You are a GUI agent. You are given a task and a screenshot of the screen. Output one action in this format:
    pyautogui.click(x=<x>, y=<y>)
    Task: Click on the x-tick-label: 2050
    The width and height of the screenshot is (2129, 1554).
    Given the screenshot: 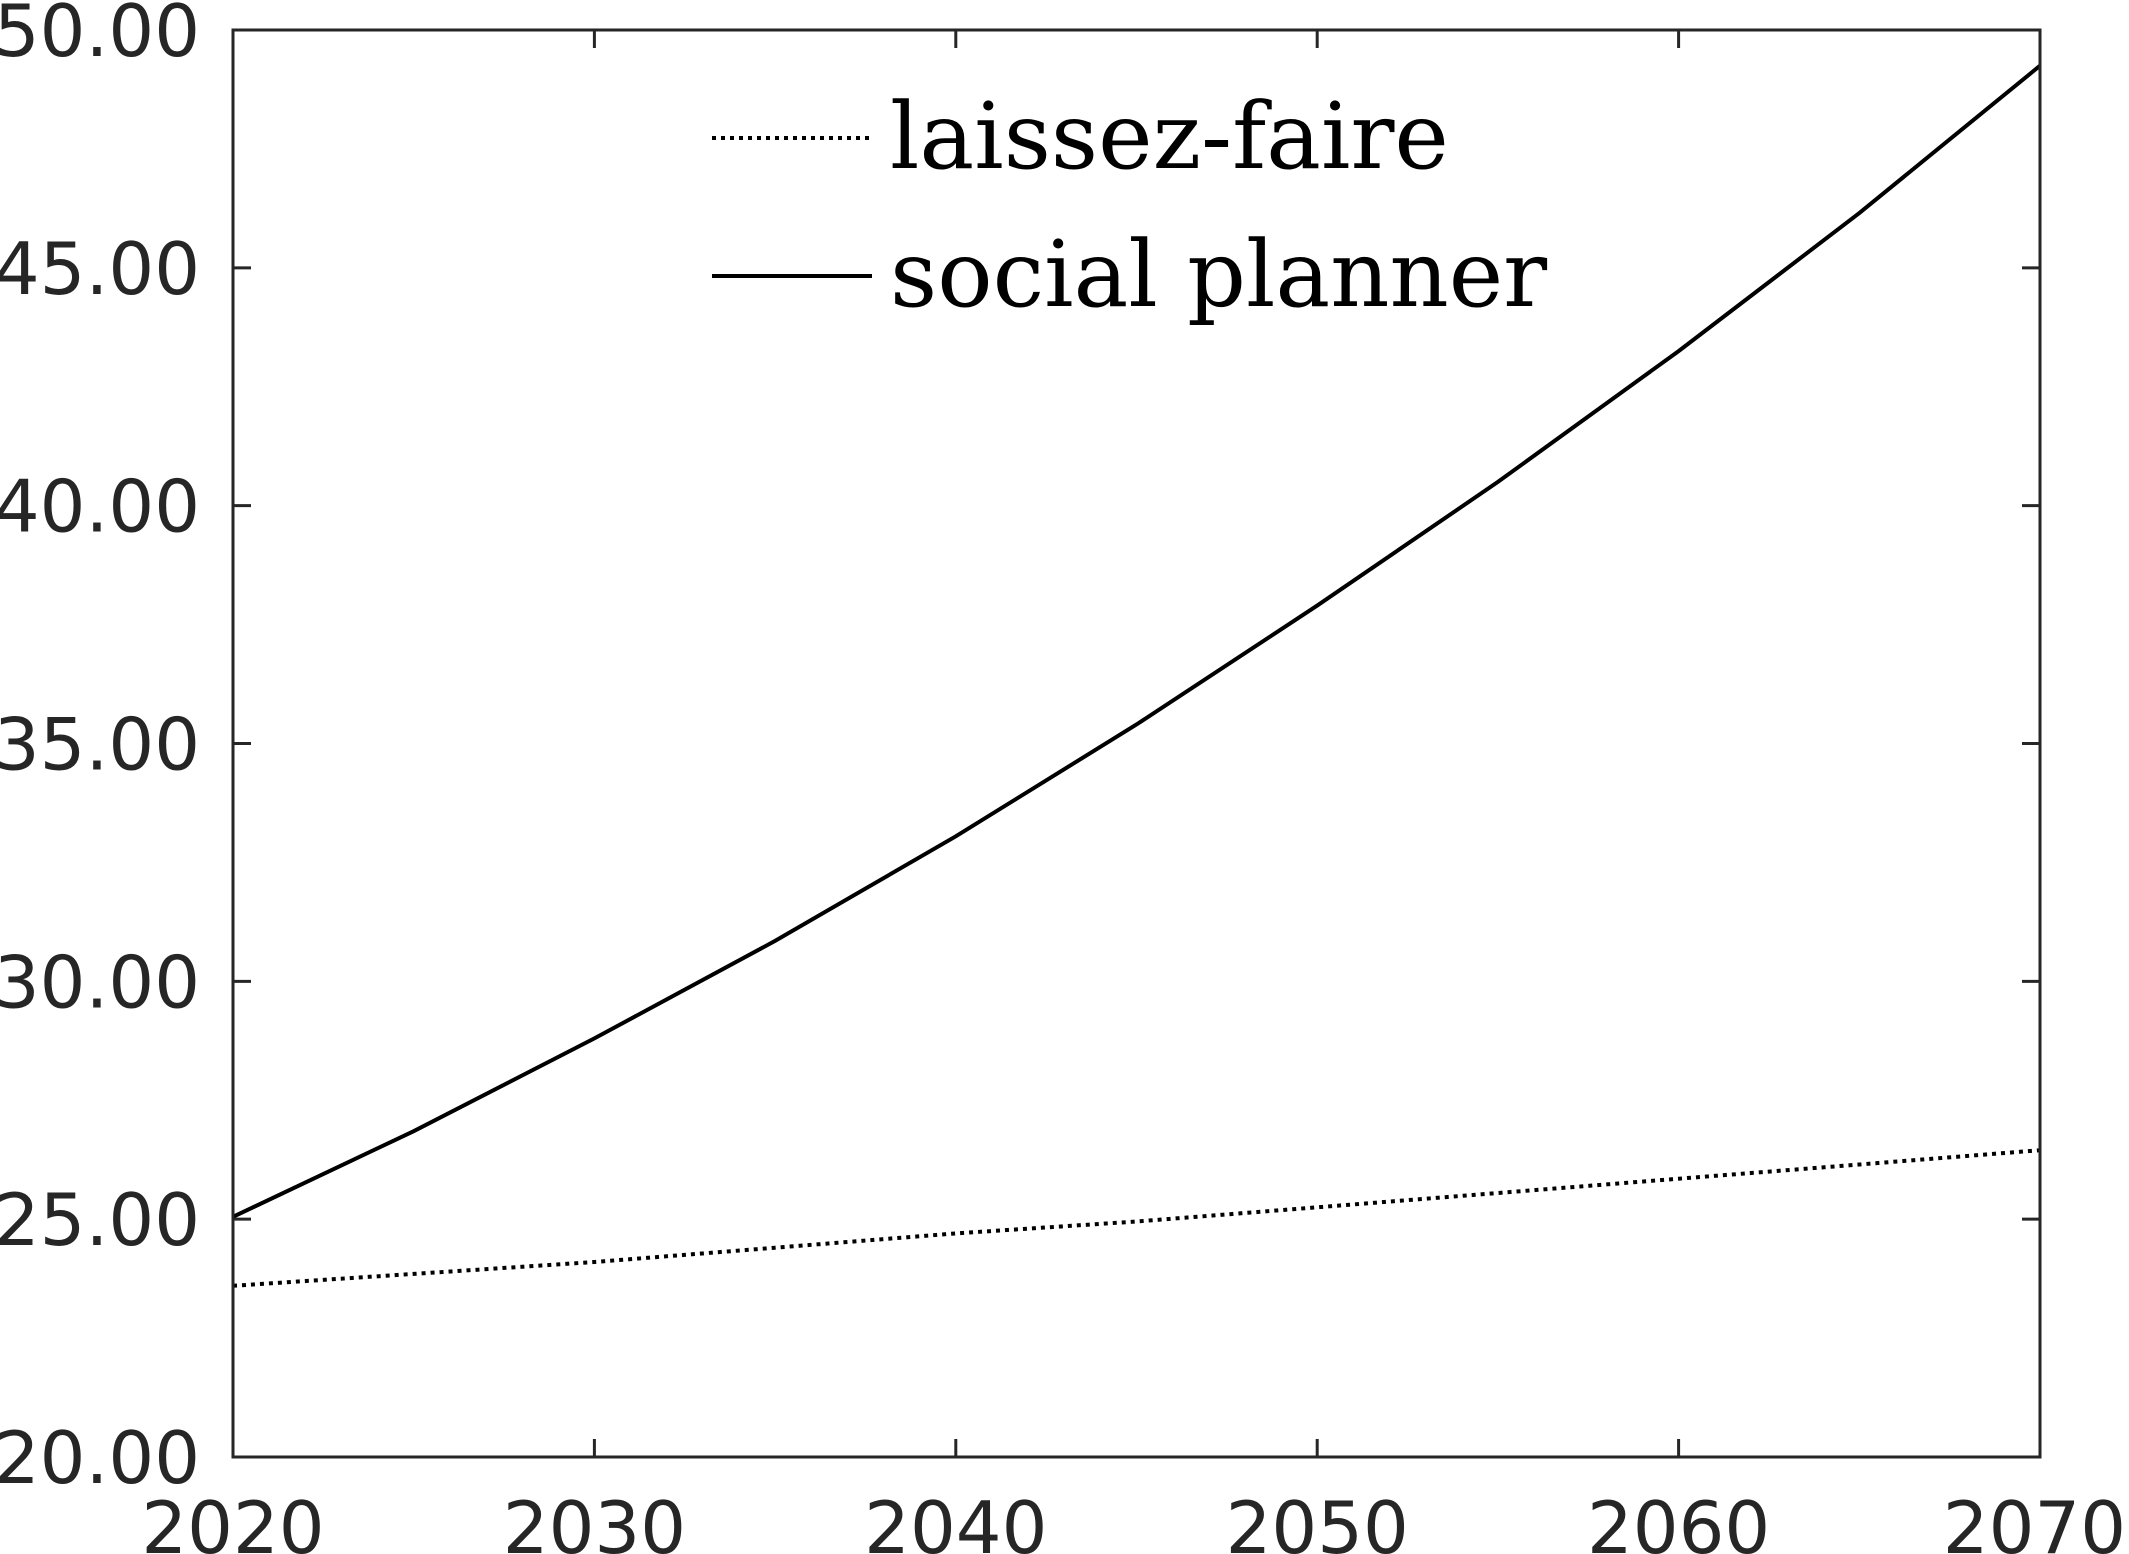 What is the action you would take?
    pyautogui.click(x=1317, y=1520)
    